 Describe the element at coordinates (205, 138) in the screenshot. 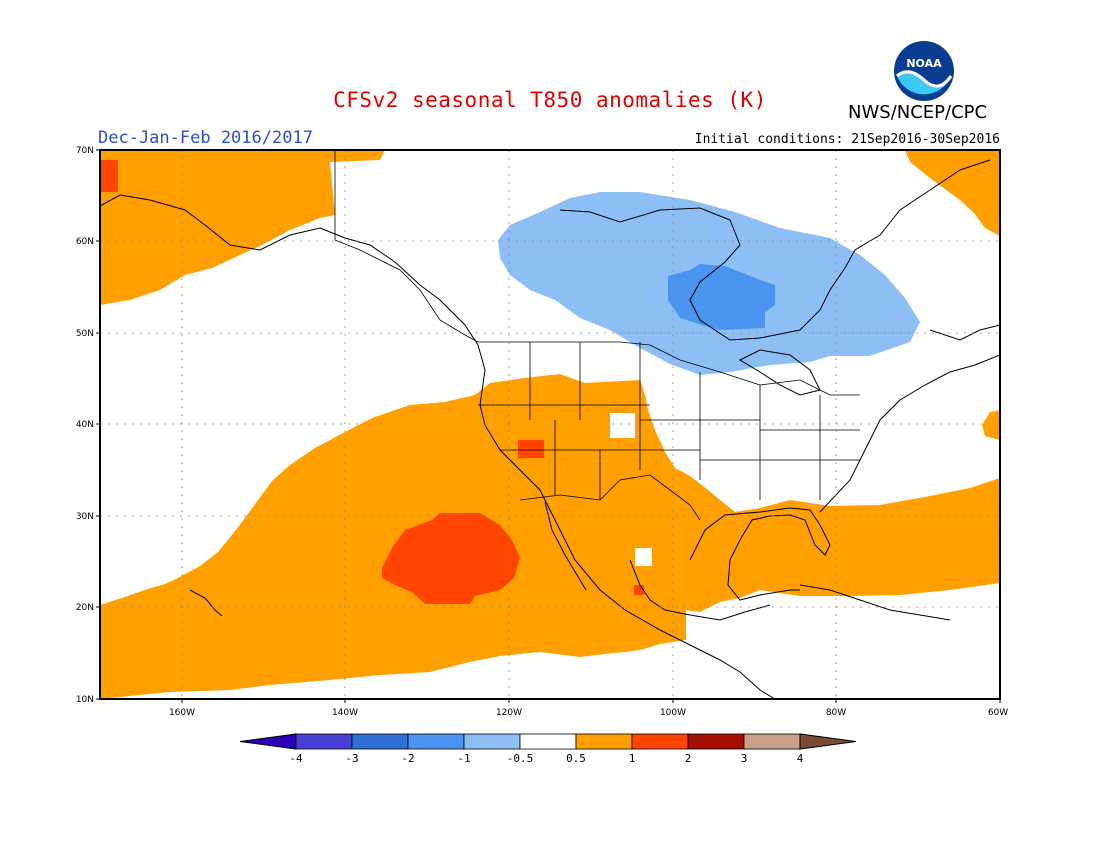

I see `season-label: Dec-Jan-Feb 2016/2017` at that location.